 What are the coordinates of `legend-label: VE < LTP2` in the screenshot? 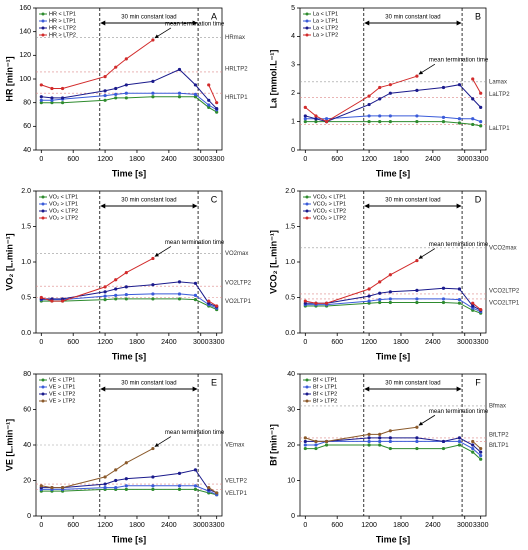 It's located at (62, 394).